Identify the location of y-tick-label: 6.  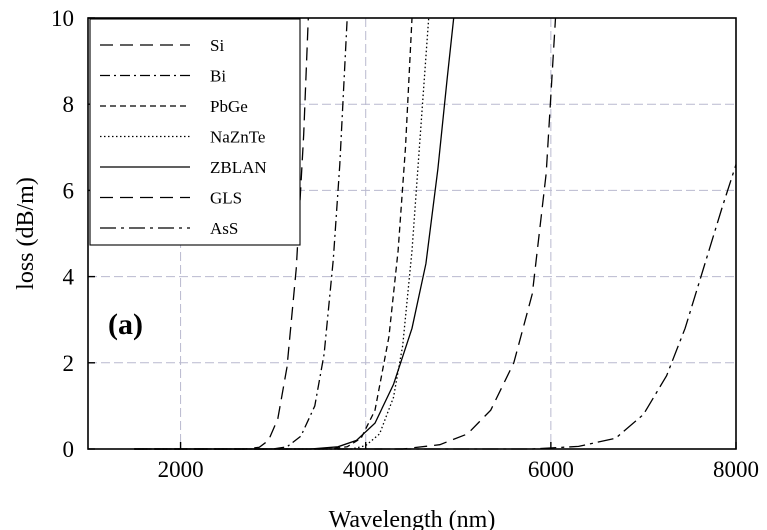
(69, 190).